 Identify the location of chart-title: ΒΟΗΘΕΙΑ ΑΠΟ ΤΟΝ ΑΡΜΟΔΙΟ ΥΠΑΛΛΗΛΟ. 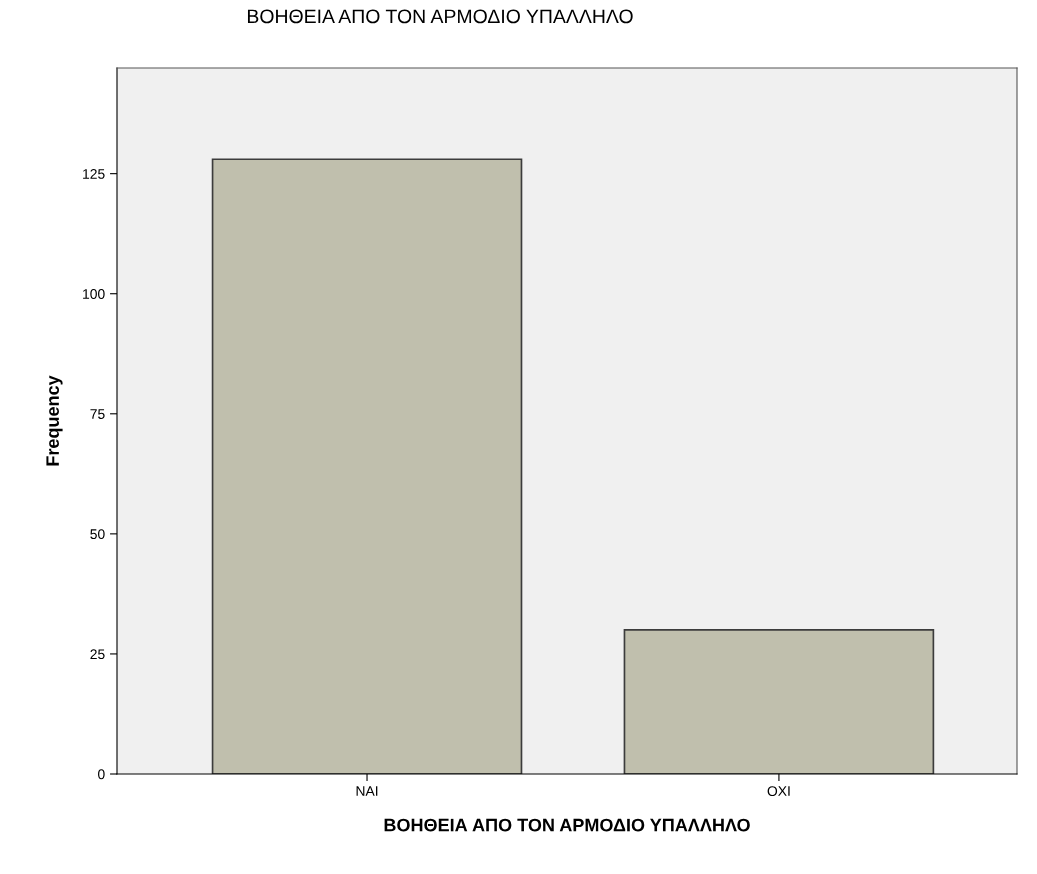
(440, 16).